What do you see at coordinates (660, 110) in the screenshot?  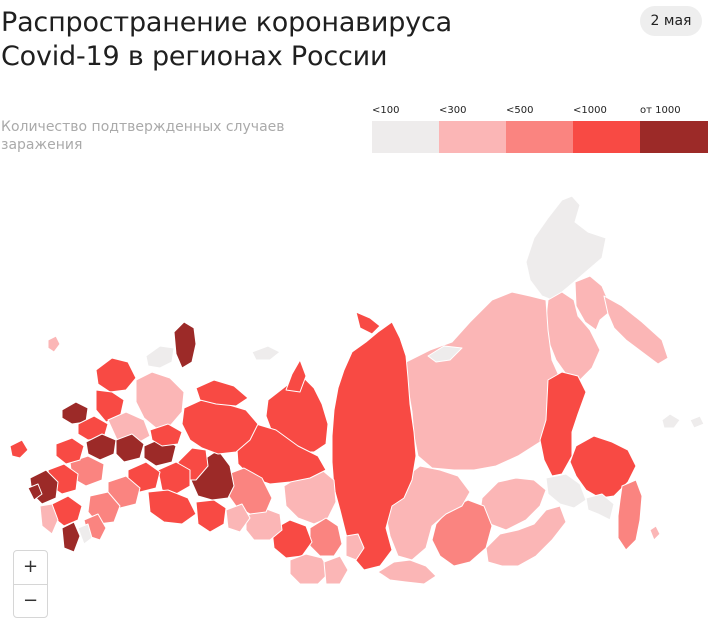 I see `legend-label: от 1000` at bounding box center [660, 110].